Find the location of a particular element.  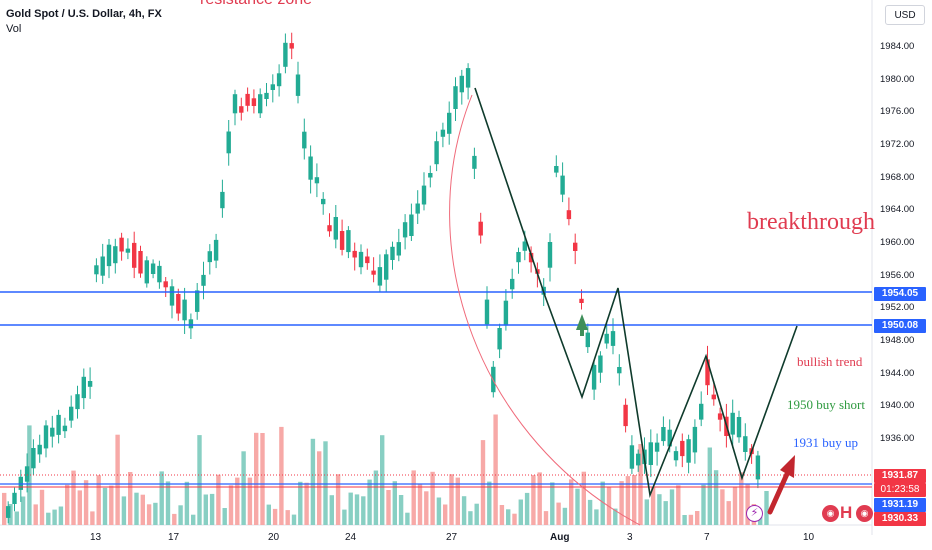

time-tick: 24 is located at coordinates (351, 537).